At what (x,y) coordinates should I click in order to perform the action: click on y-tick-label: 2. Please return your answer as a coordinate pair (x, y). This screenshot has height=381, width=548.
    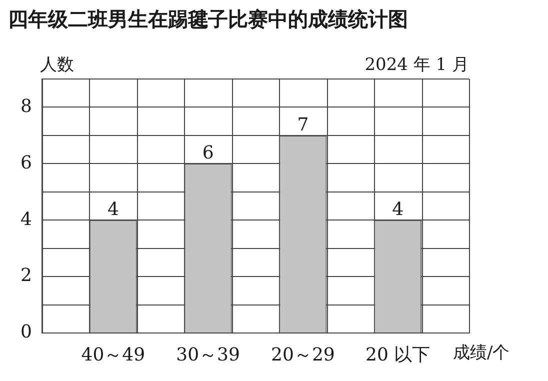
    Looking at the image, I should click on (26, 275).